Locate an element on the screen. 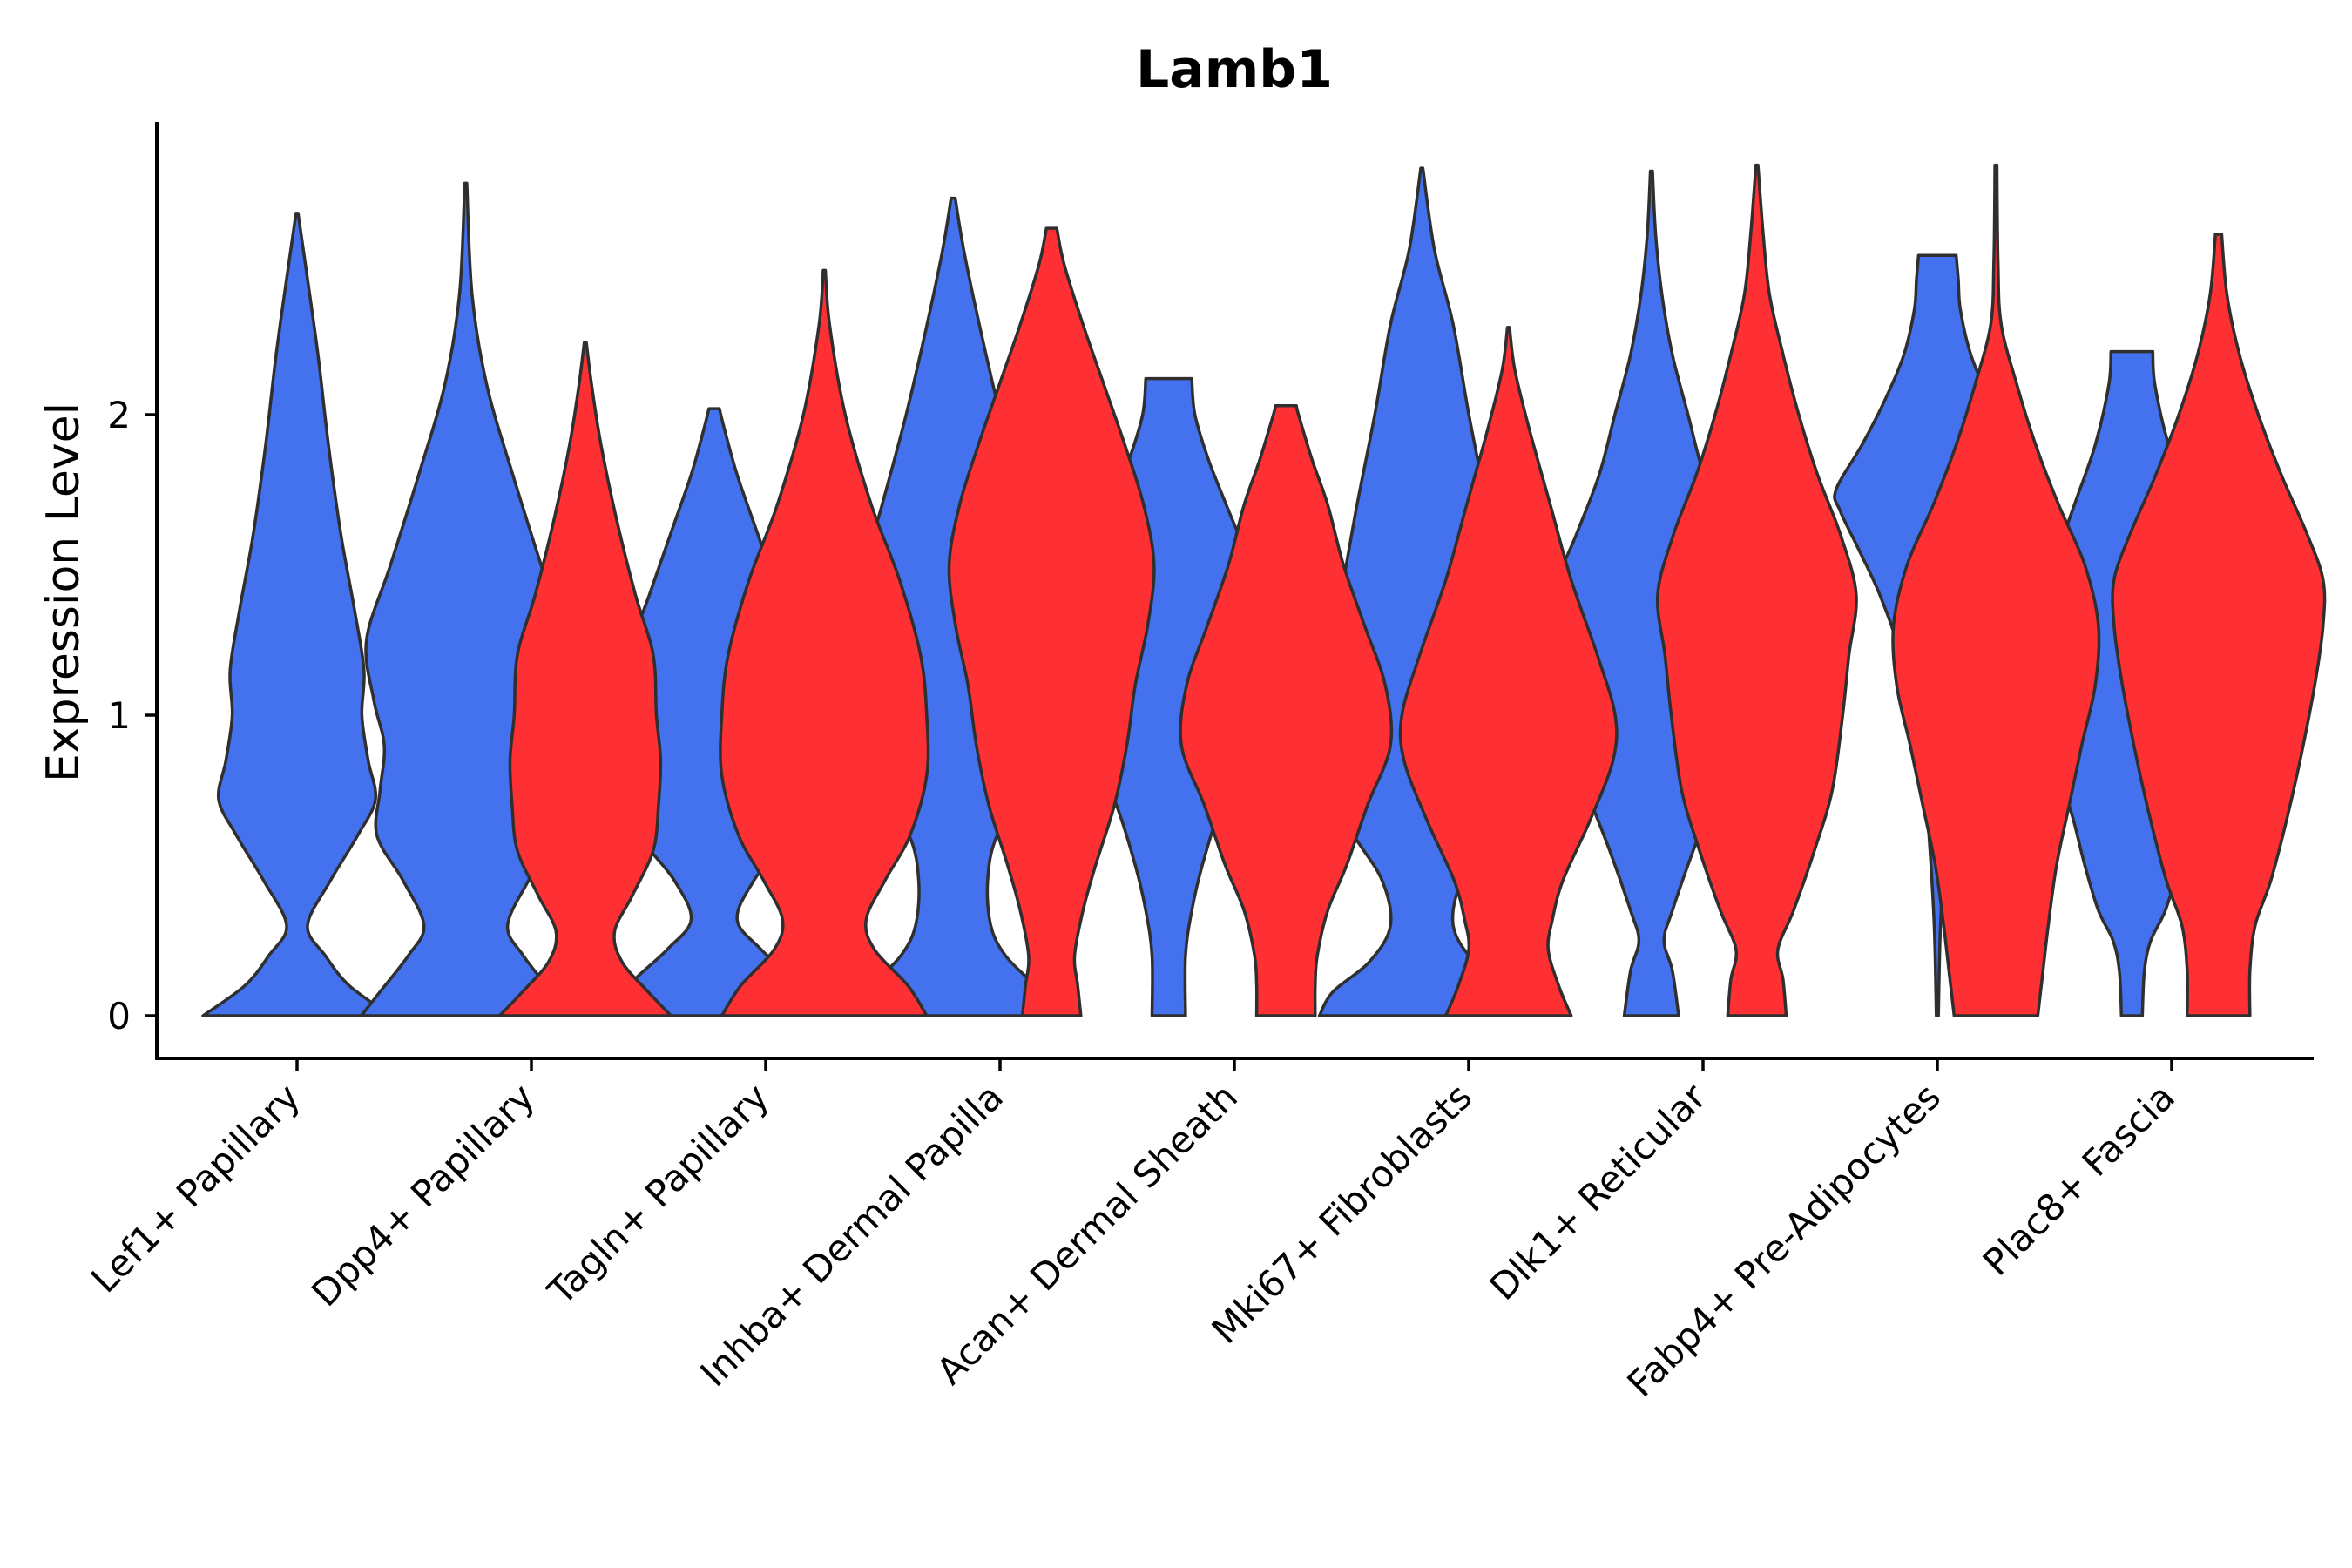 The height and width of the screenshot is (1568, 2352). y-tick-label-0: 0 is located at coordinates (119, 1016).